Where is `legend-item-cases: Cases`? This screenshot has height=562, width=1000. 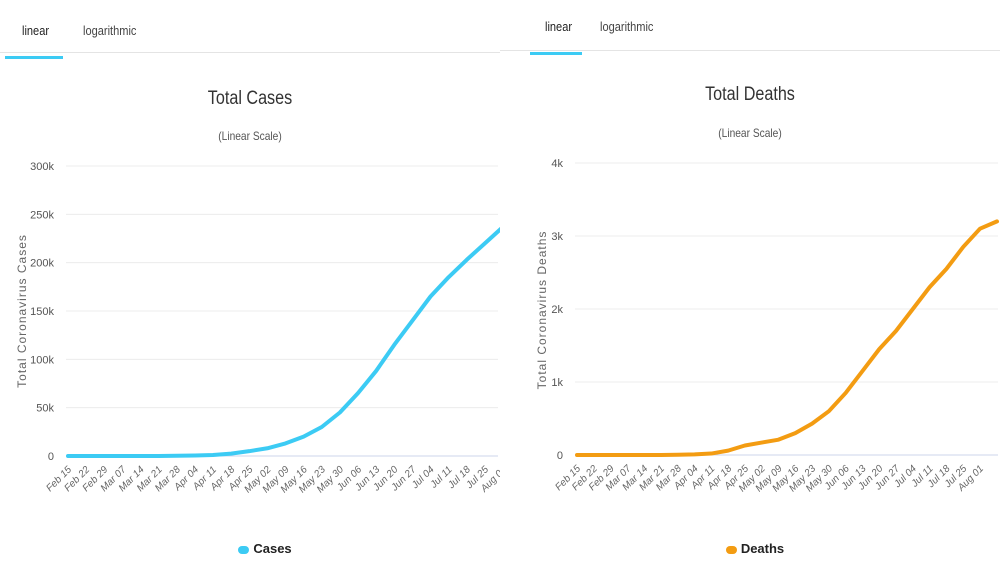
legend-item-cases: Cases is located at coordinates (265, 548).